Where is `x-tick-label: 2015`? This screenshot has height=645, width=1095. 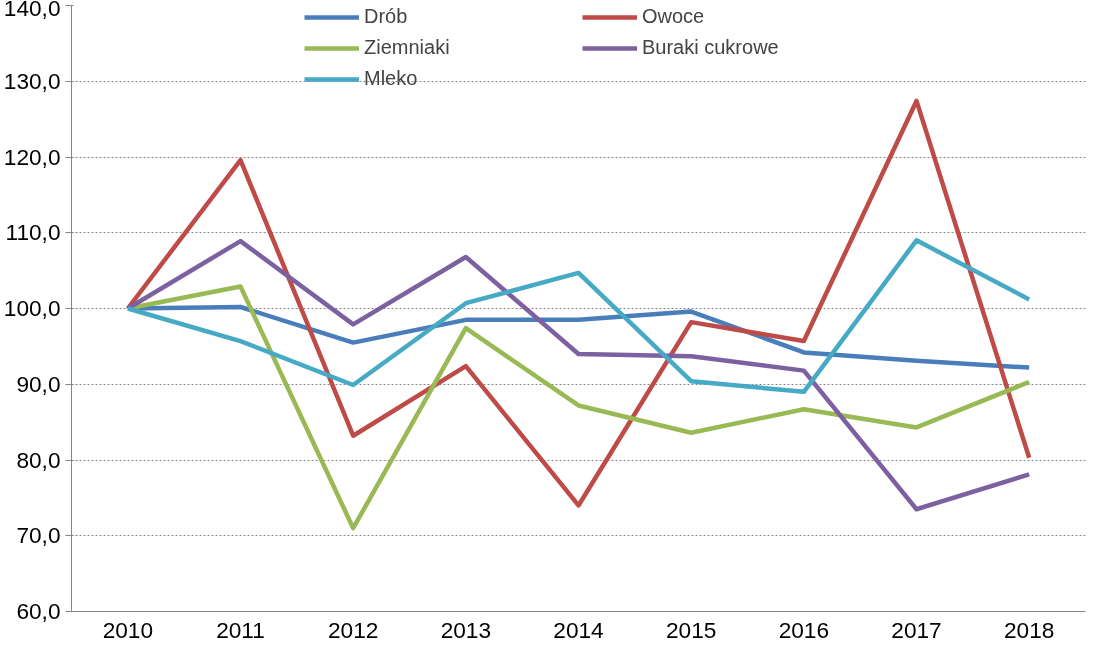
x-tick-label: 2015 is located at coordinates (691, 629).